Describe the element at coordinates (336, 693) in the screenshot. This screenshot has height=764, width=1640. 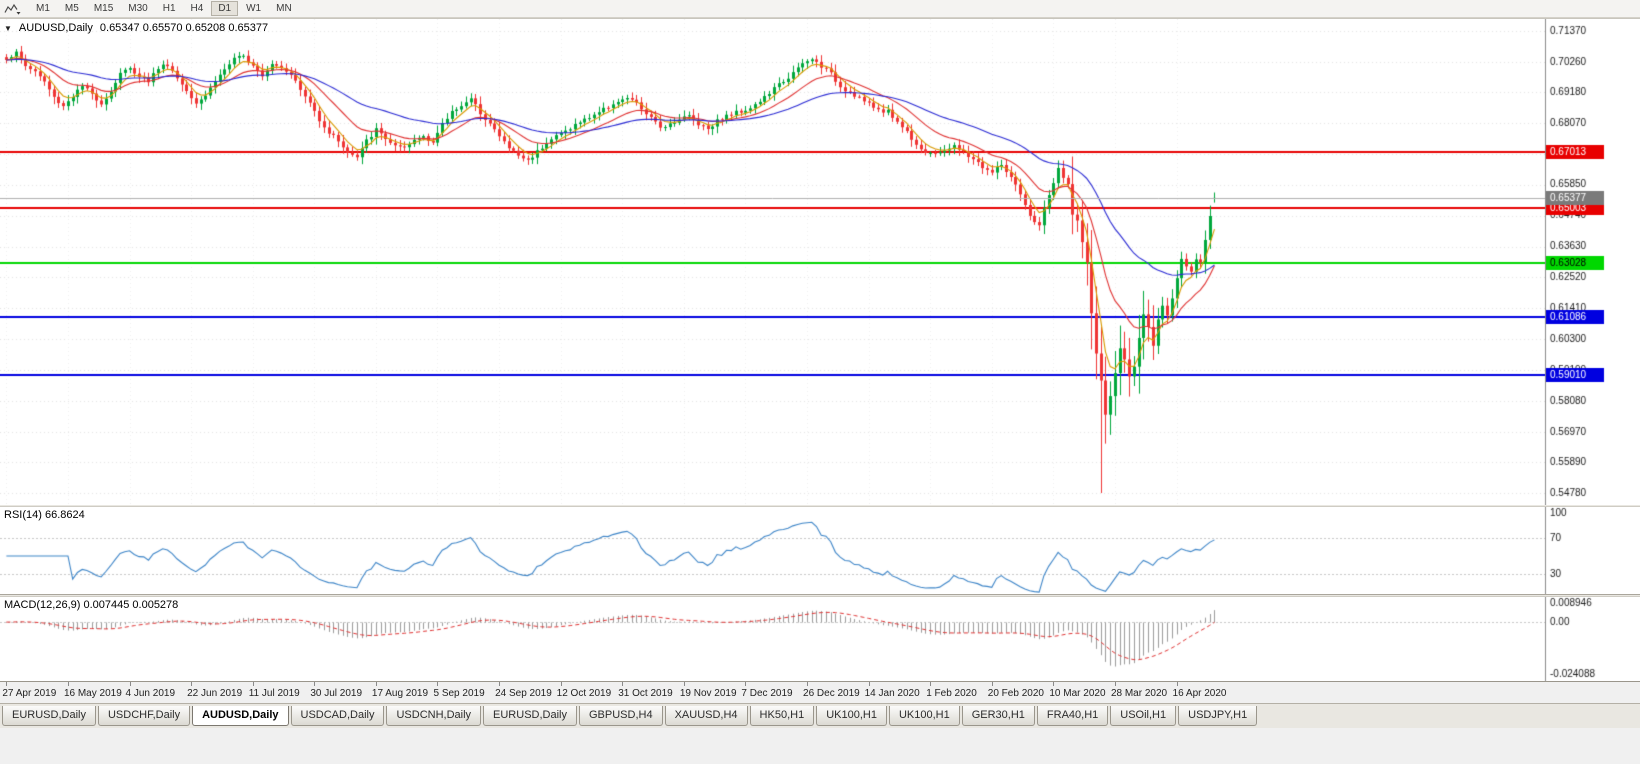
I see `date-axis-label: 30 Jul 2019` at that location.